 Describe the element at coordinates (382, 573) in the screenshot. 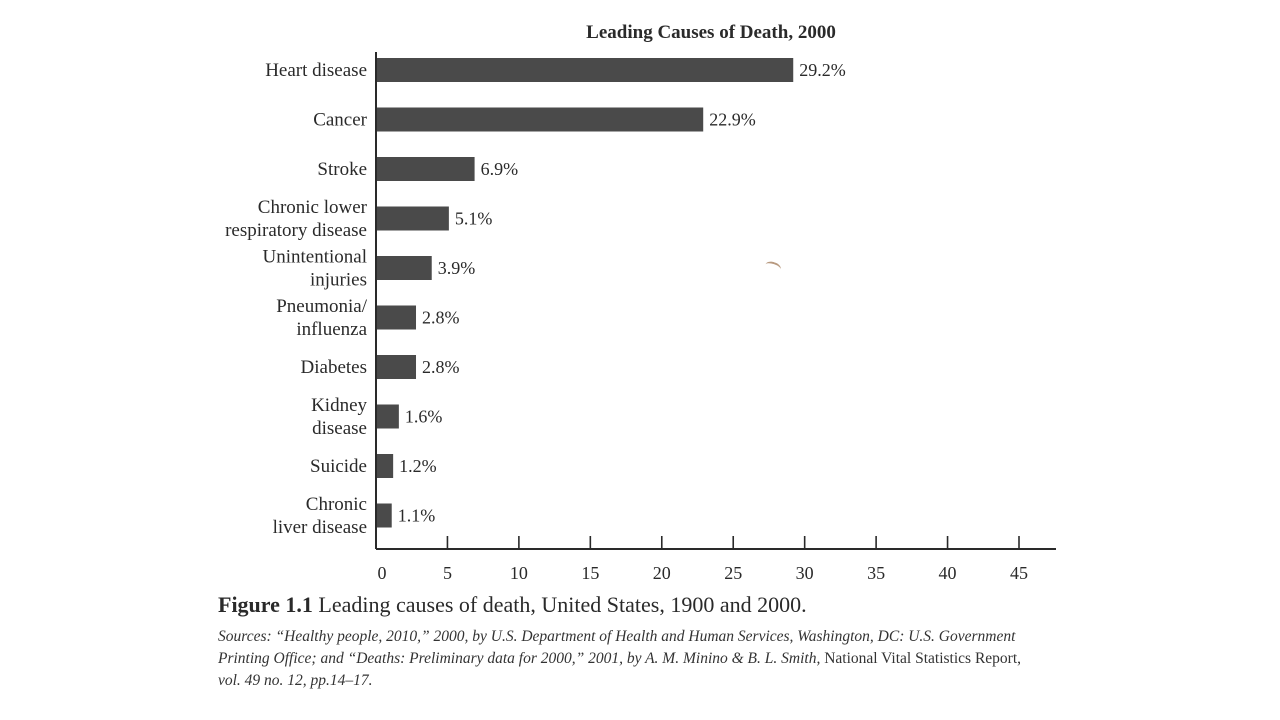

I see `x-tick-label: 0` at that location.